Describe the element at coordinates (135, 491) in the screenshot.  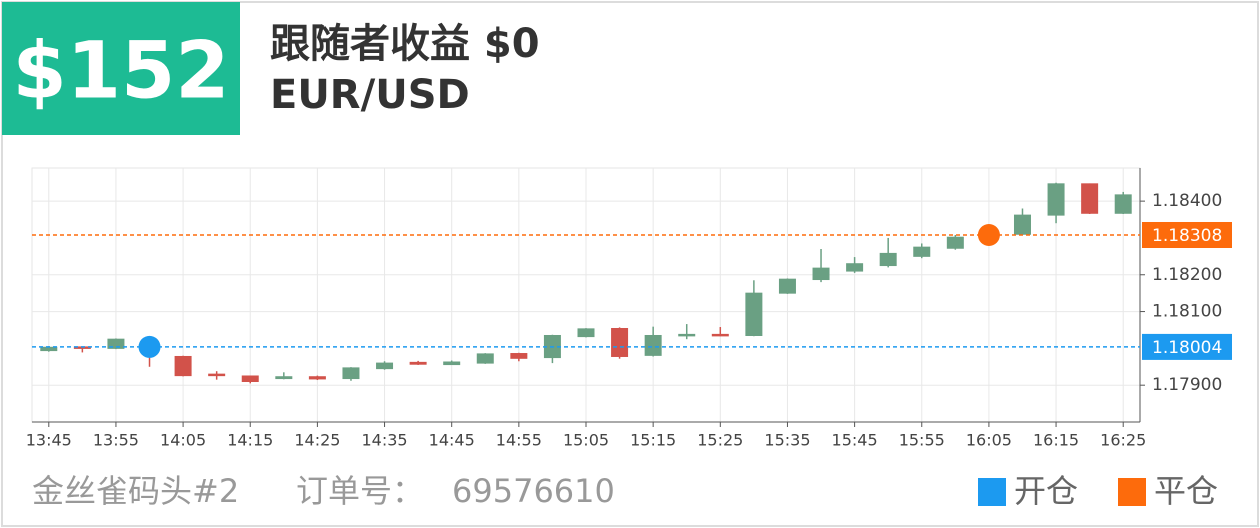
I see `account: 金丝雀码头#2` at that location.